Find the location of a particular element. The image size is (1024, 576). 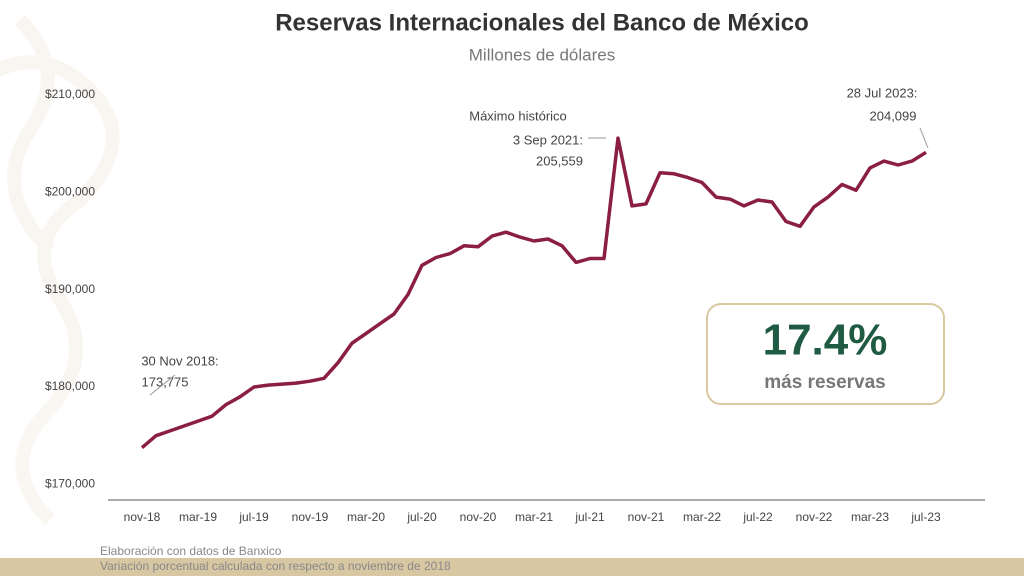

y-tick-label: $210,000 is located at coordinates (70, 94).